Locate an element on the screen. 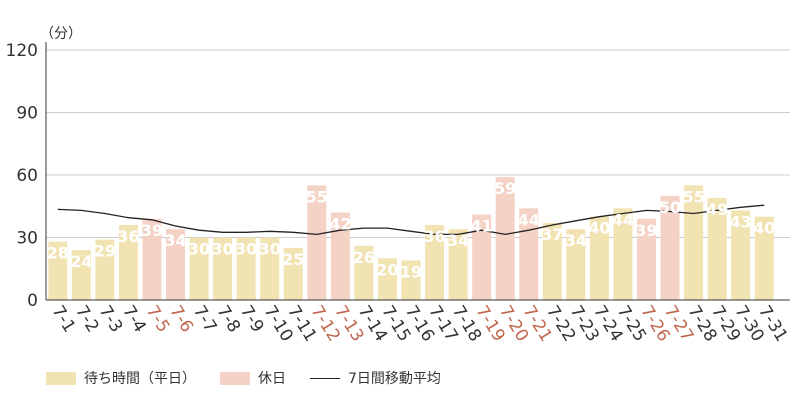  bar-value-label: 41 is located at coordinates (482, 226).